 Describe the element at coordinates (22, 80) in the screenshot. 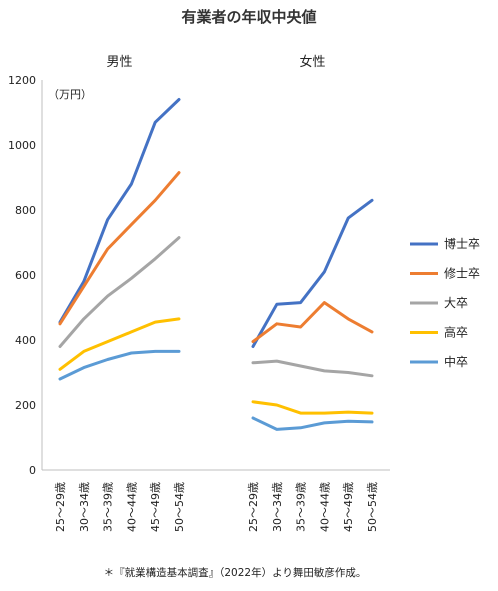

I see `y-tick-label: 1200` at that location.